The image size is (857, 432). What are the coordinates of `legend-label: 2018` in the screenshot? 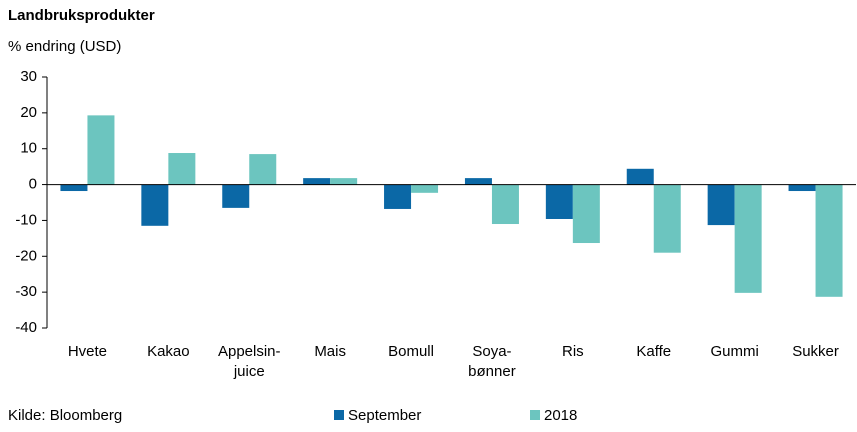 It's located at (560, 415).